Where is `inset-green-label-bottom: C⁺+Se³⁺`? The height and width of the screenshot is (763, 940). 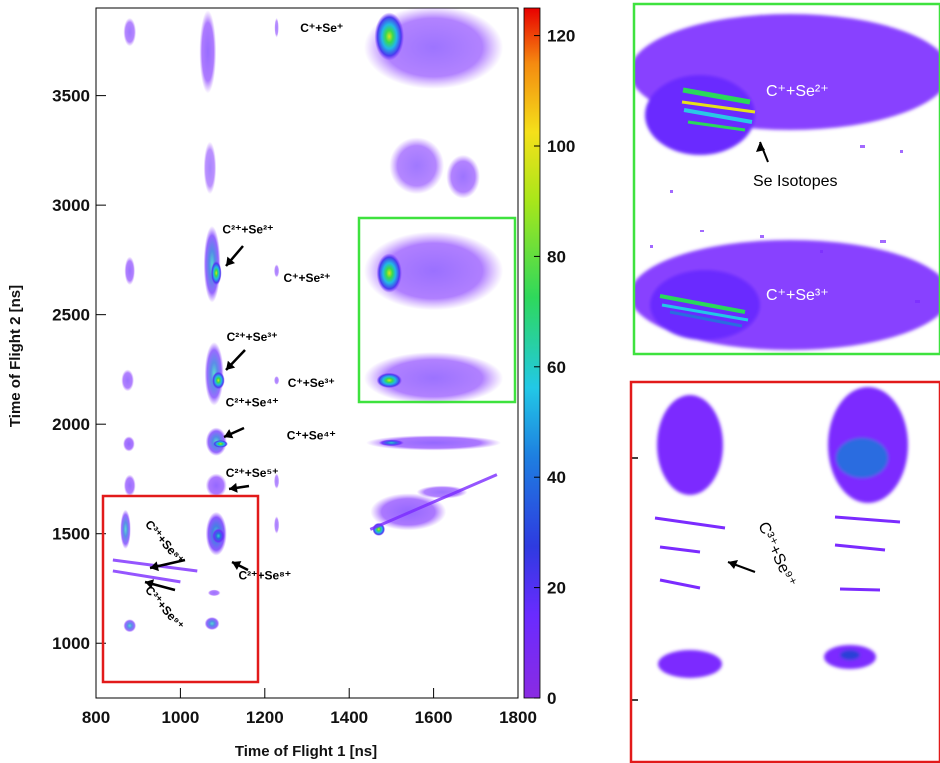 inset-green-label-bottom: C⁺+Se³⁺ is located at coordinates (797, 295).